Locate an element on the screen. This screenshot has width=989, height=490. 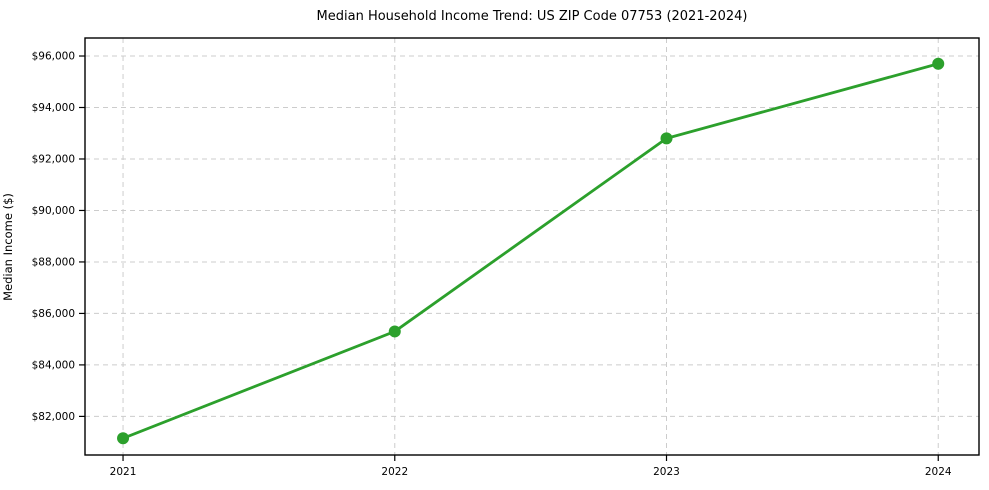
y-tick-label: $94,000 is located at coordinates (53, 108).